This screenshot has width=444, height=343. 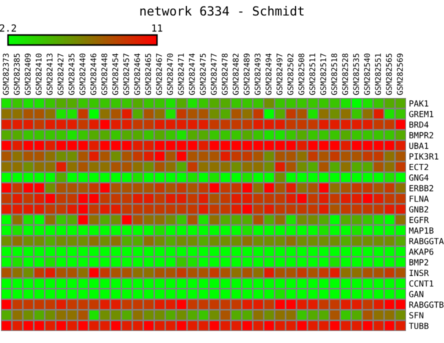 What do you see at coordinates (421, 283) in the screenshot?
I see `y-tick-label: CCNT1` at bounding box center [421, 283].